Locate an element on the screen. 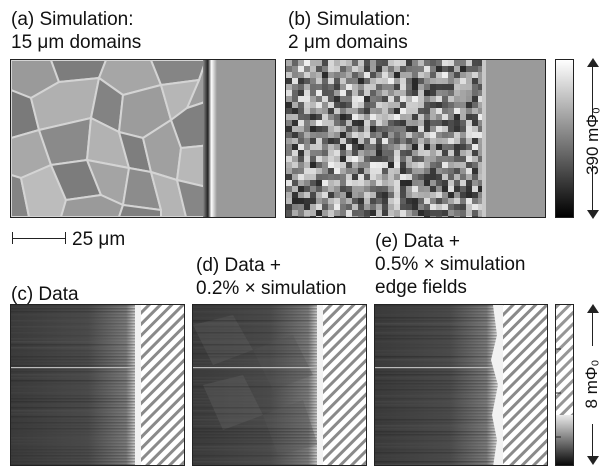 Image resolution: width=616 pixels, height=466 pixels. scan-lines is located at coordinates (437, 385).